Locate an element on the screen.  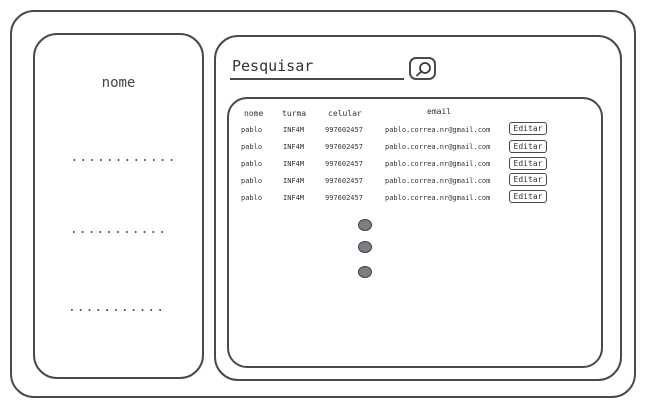
search-button is located at coordinates (422, 68).